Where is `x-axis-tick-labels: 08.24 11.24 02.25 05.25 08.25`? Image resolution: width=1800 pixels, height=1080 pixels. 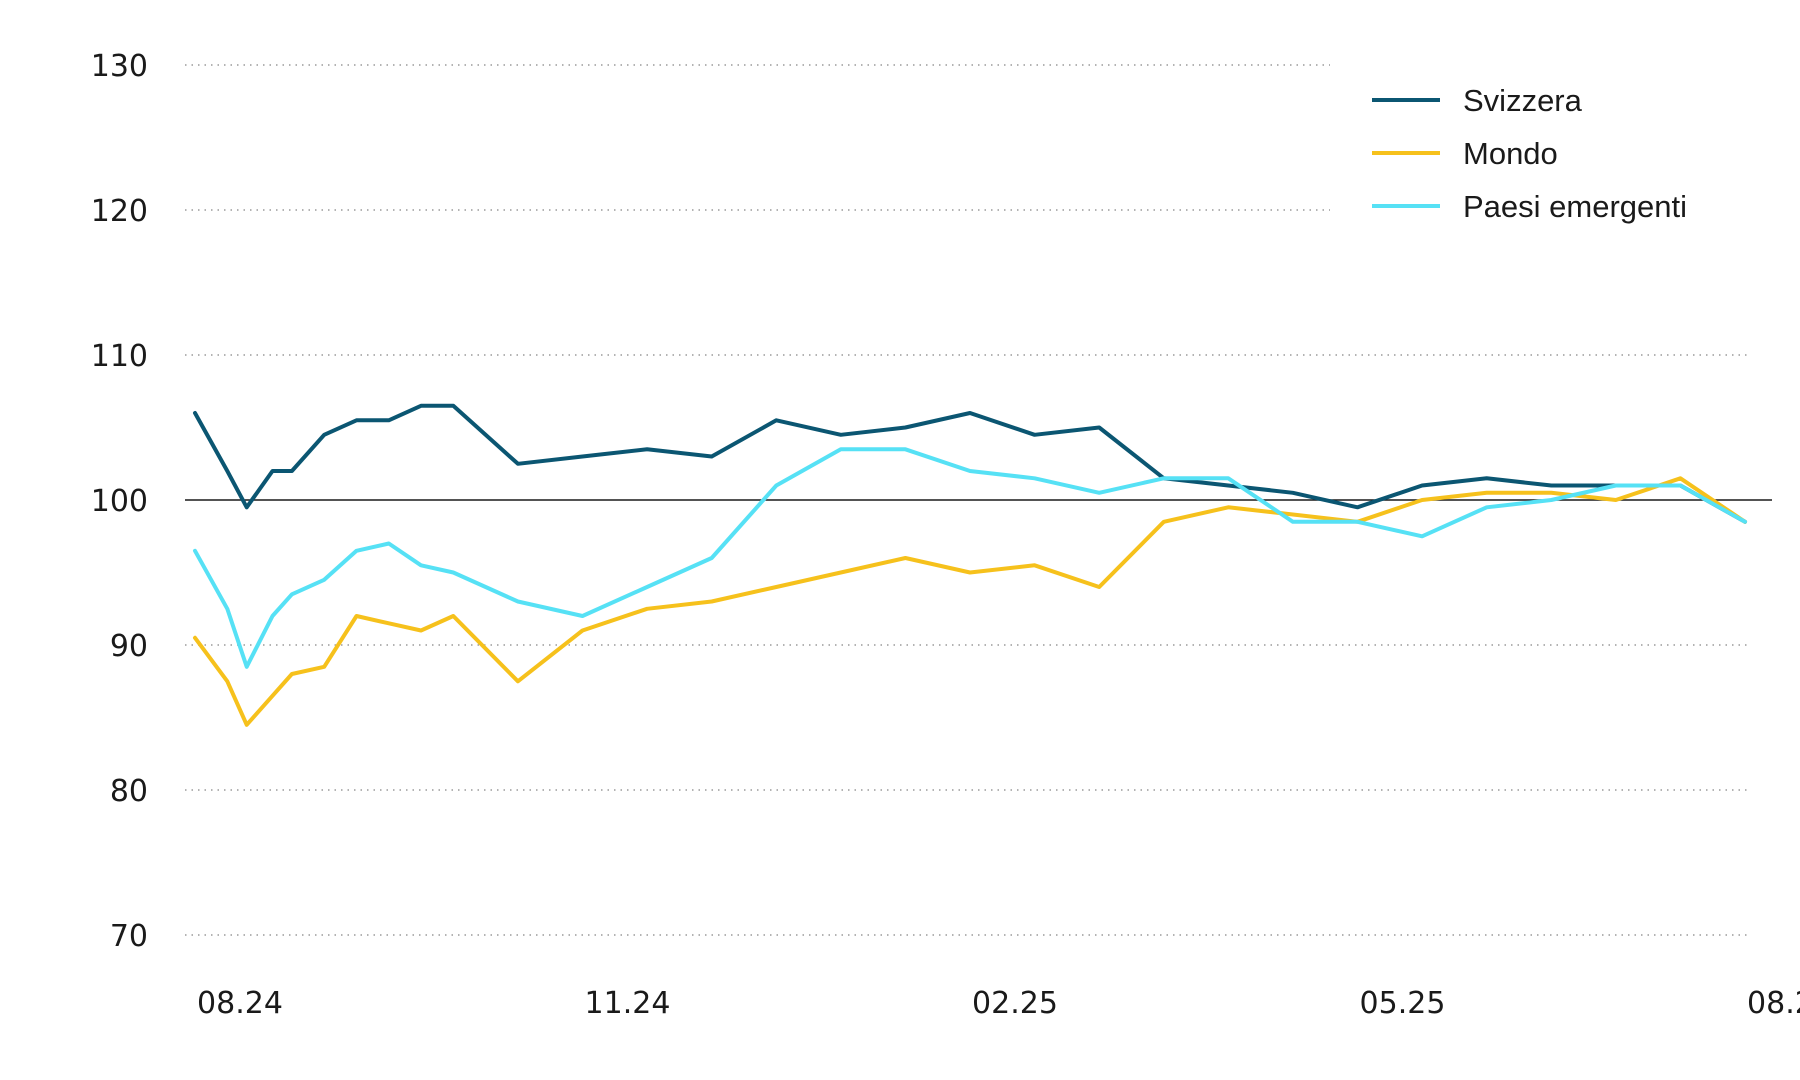 x-axis-tick-labels: 08.24 11.24 02.25 05.25 08.25 is located at coordinates (998, 1003).